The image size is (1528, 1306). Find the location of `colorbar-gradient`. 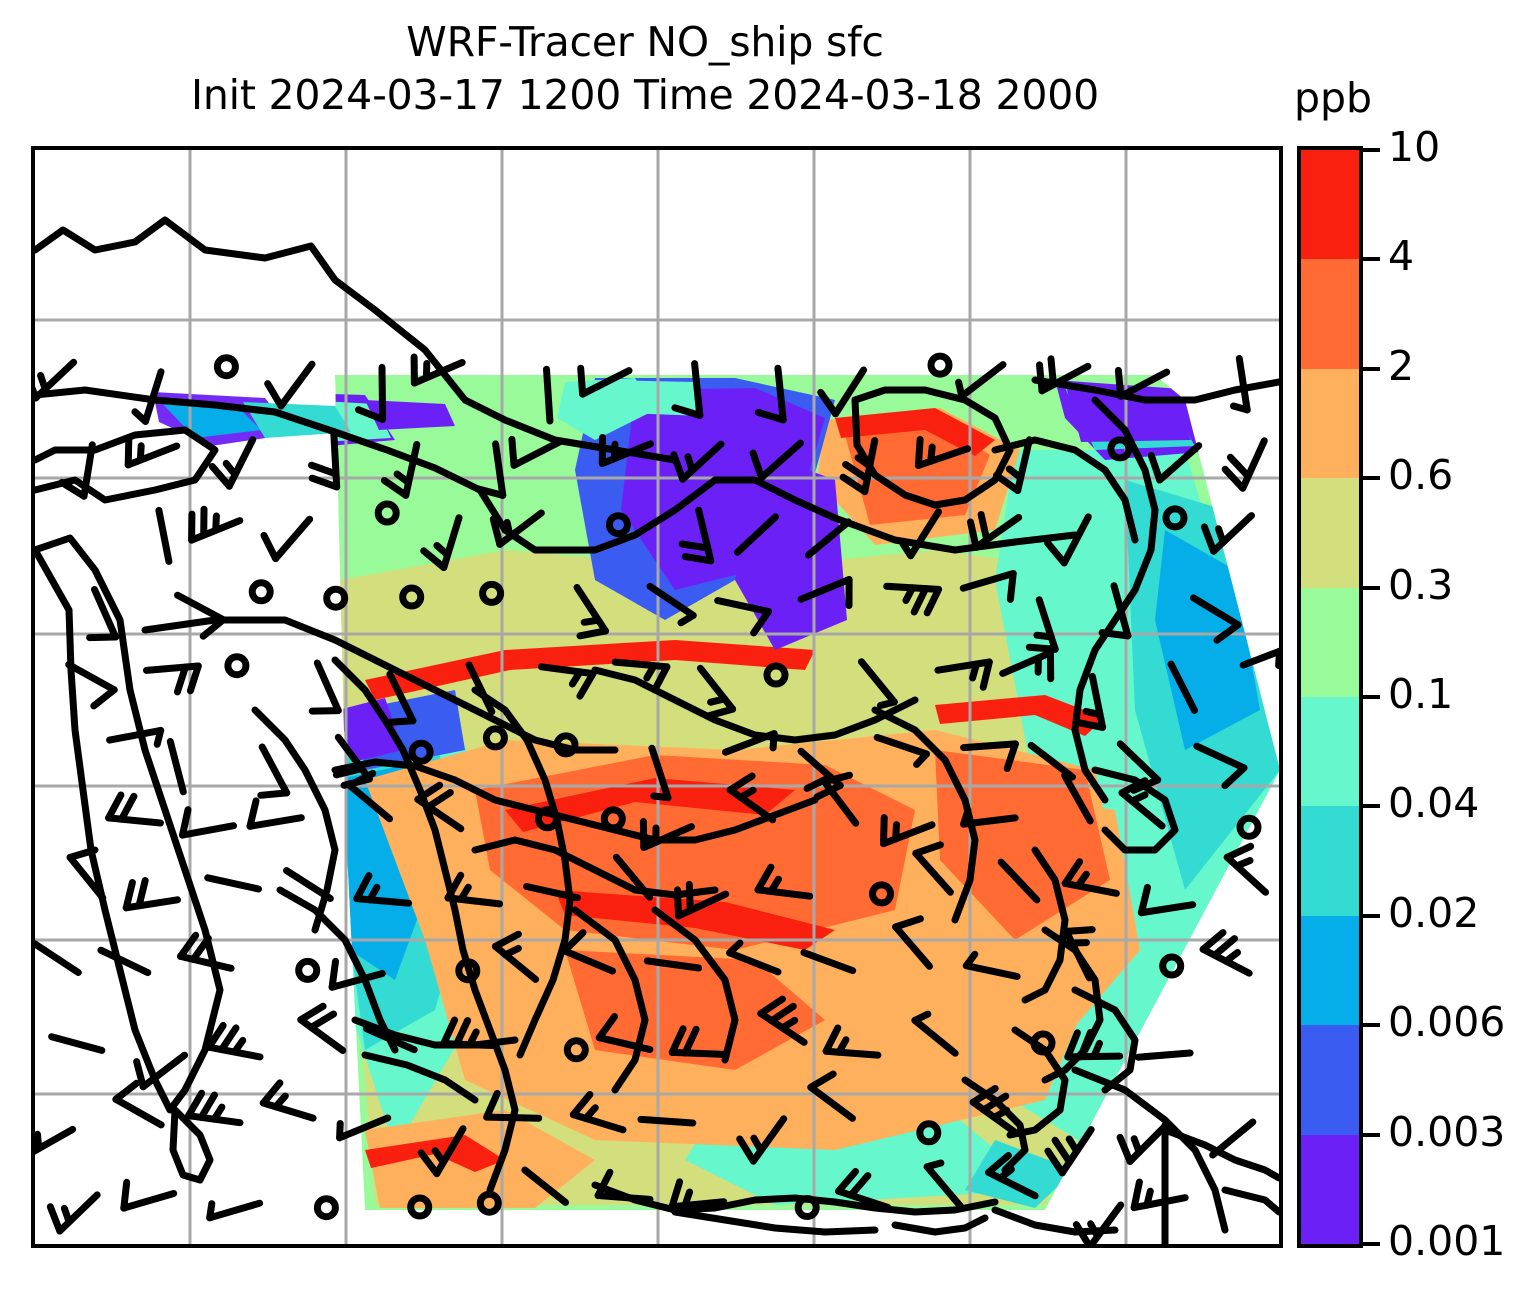

colorbar-gradient is located at coordinates (1330, 697).